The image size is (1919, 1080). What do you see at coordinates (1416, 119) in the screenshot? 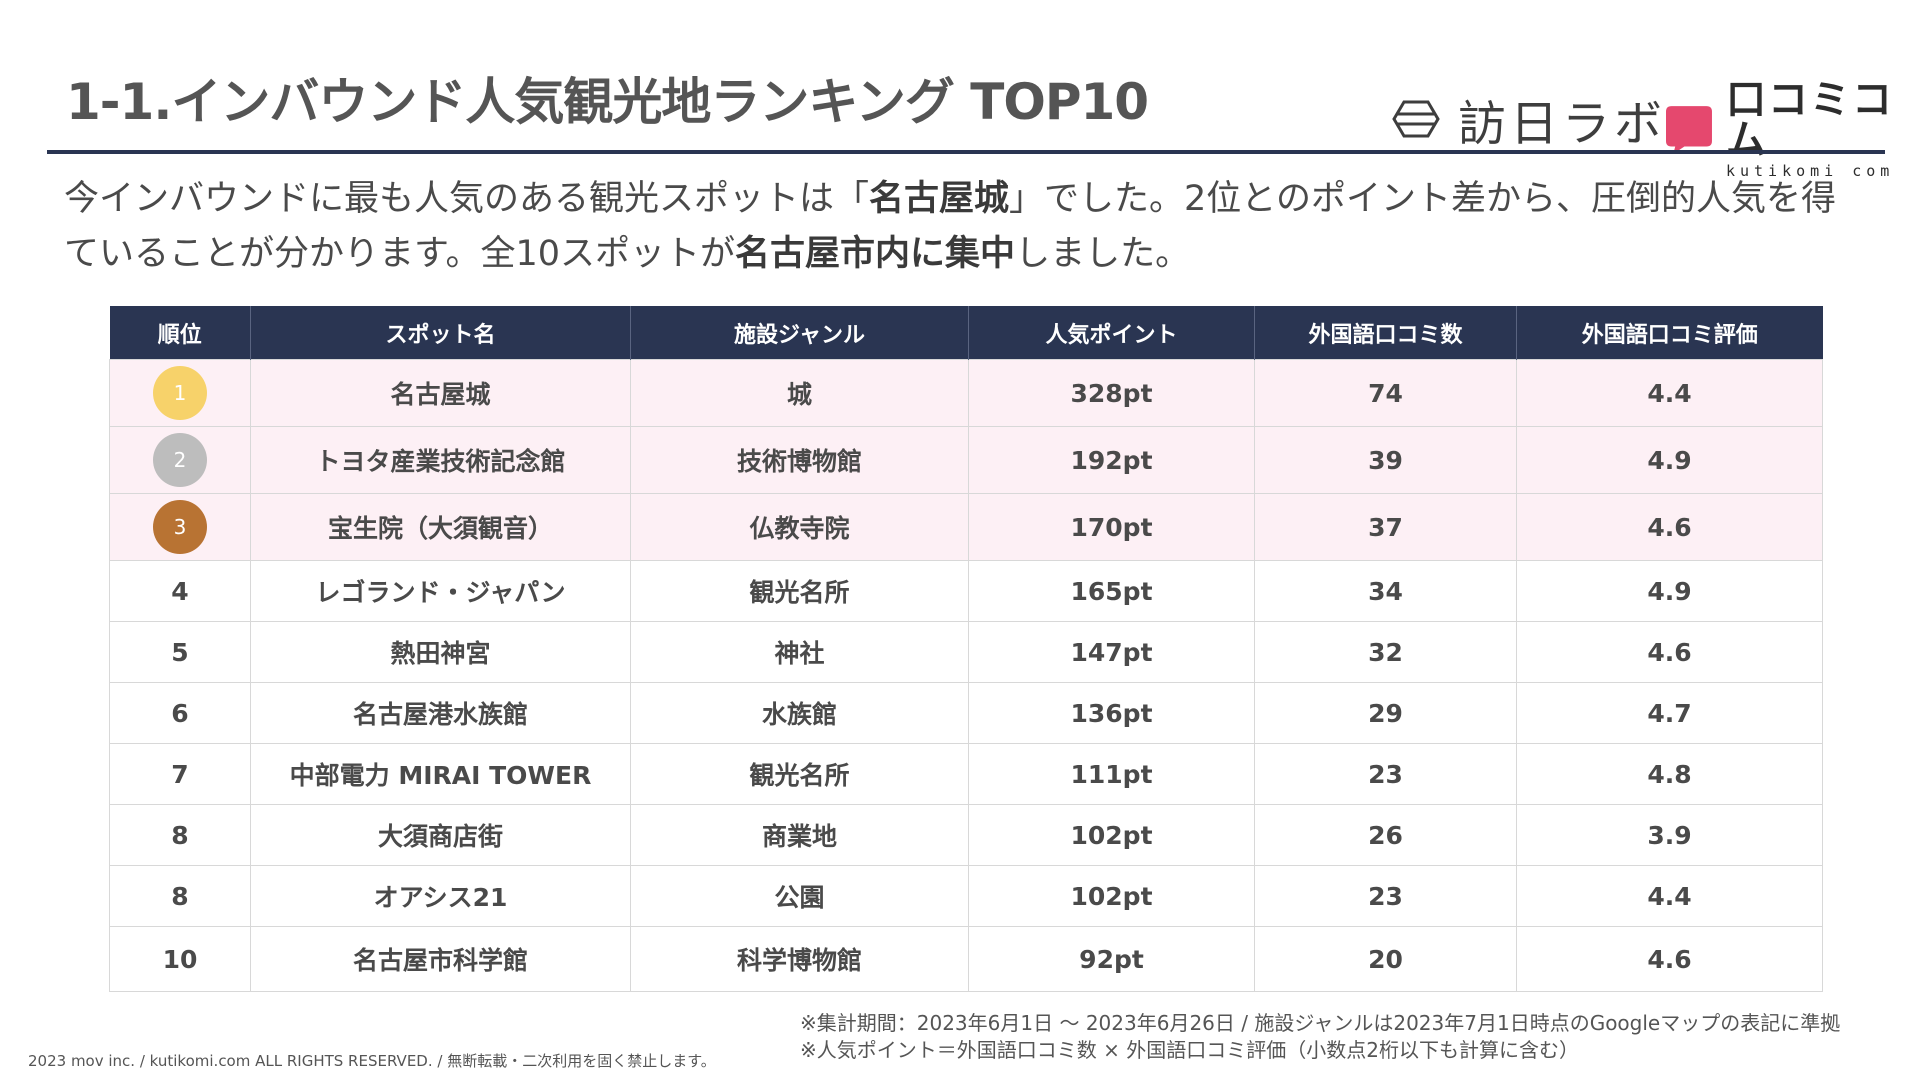
I see `houjin-labo-mark-icon` at bounding box center [1416, 119].